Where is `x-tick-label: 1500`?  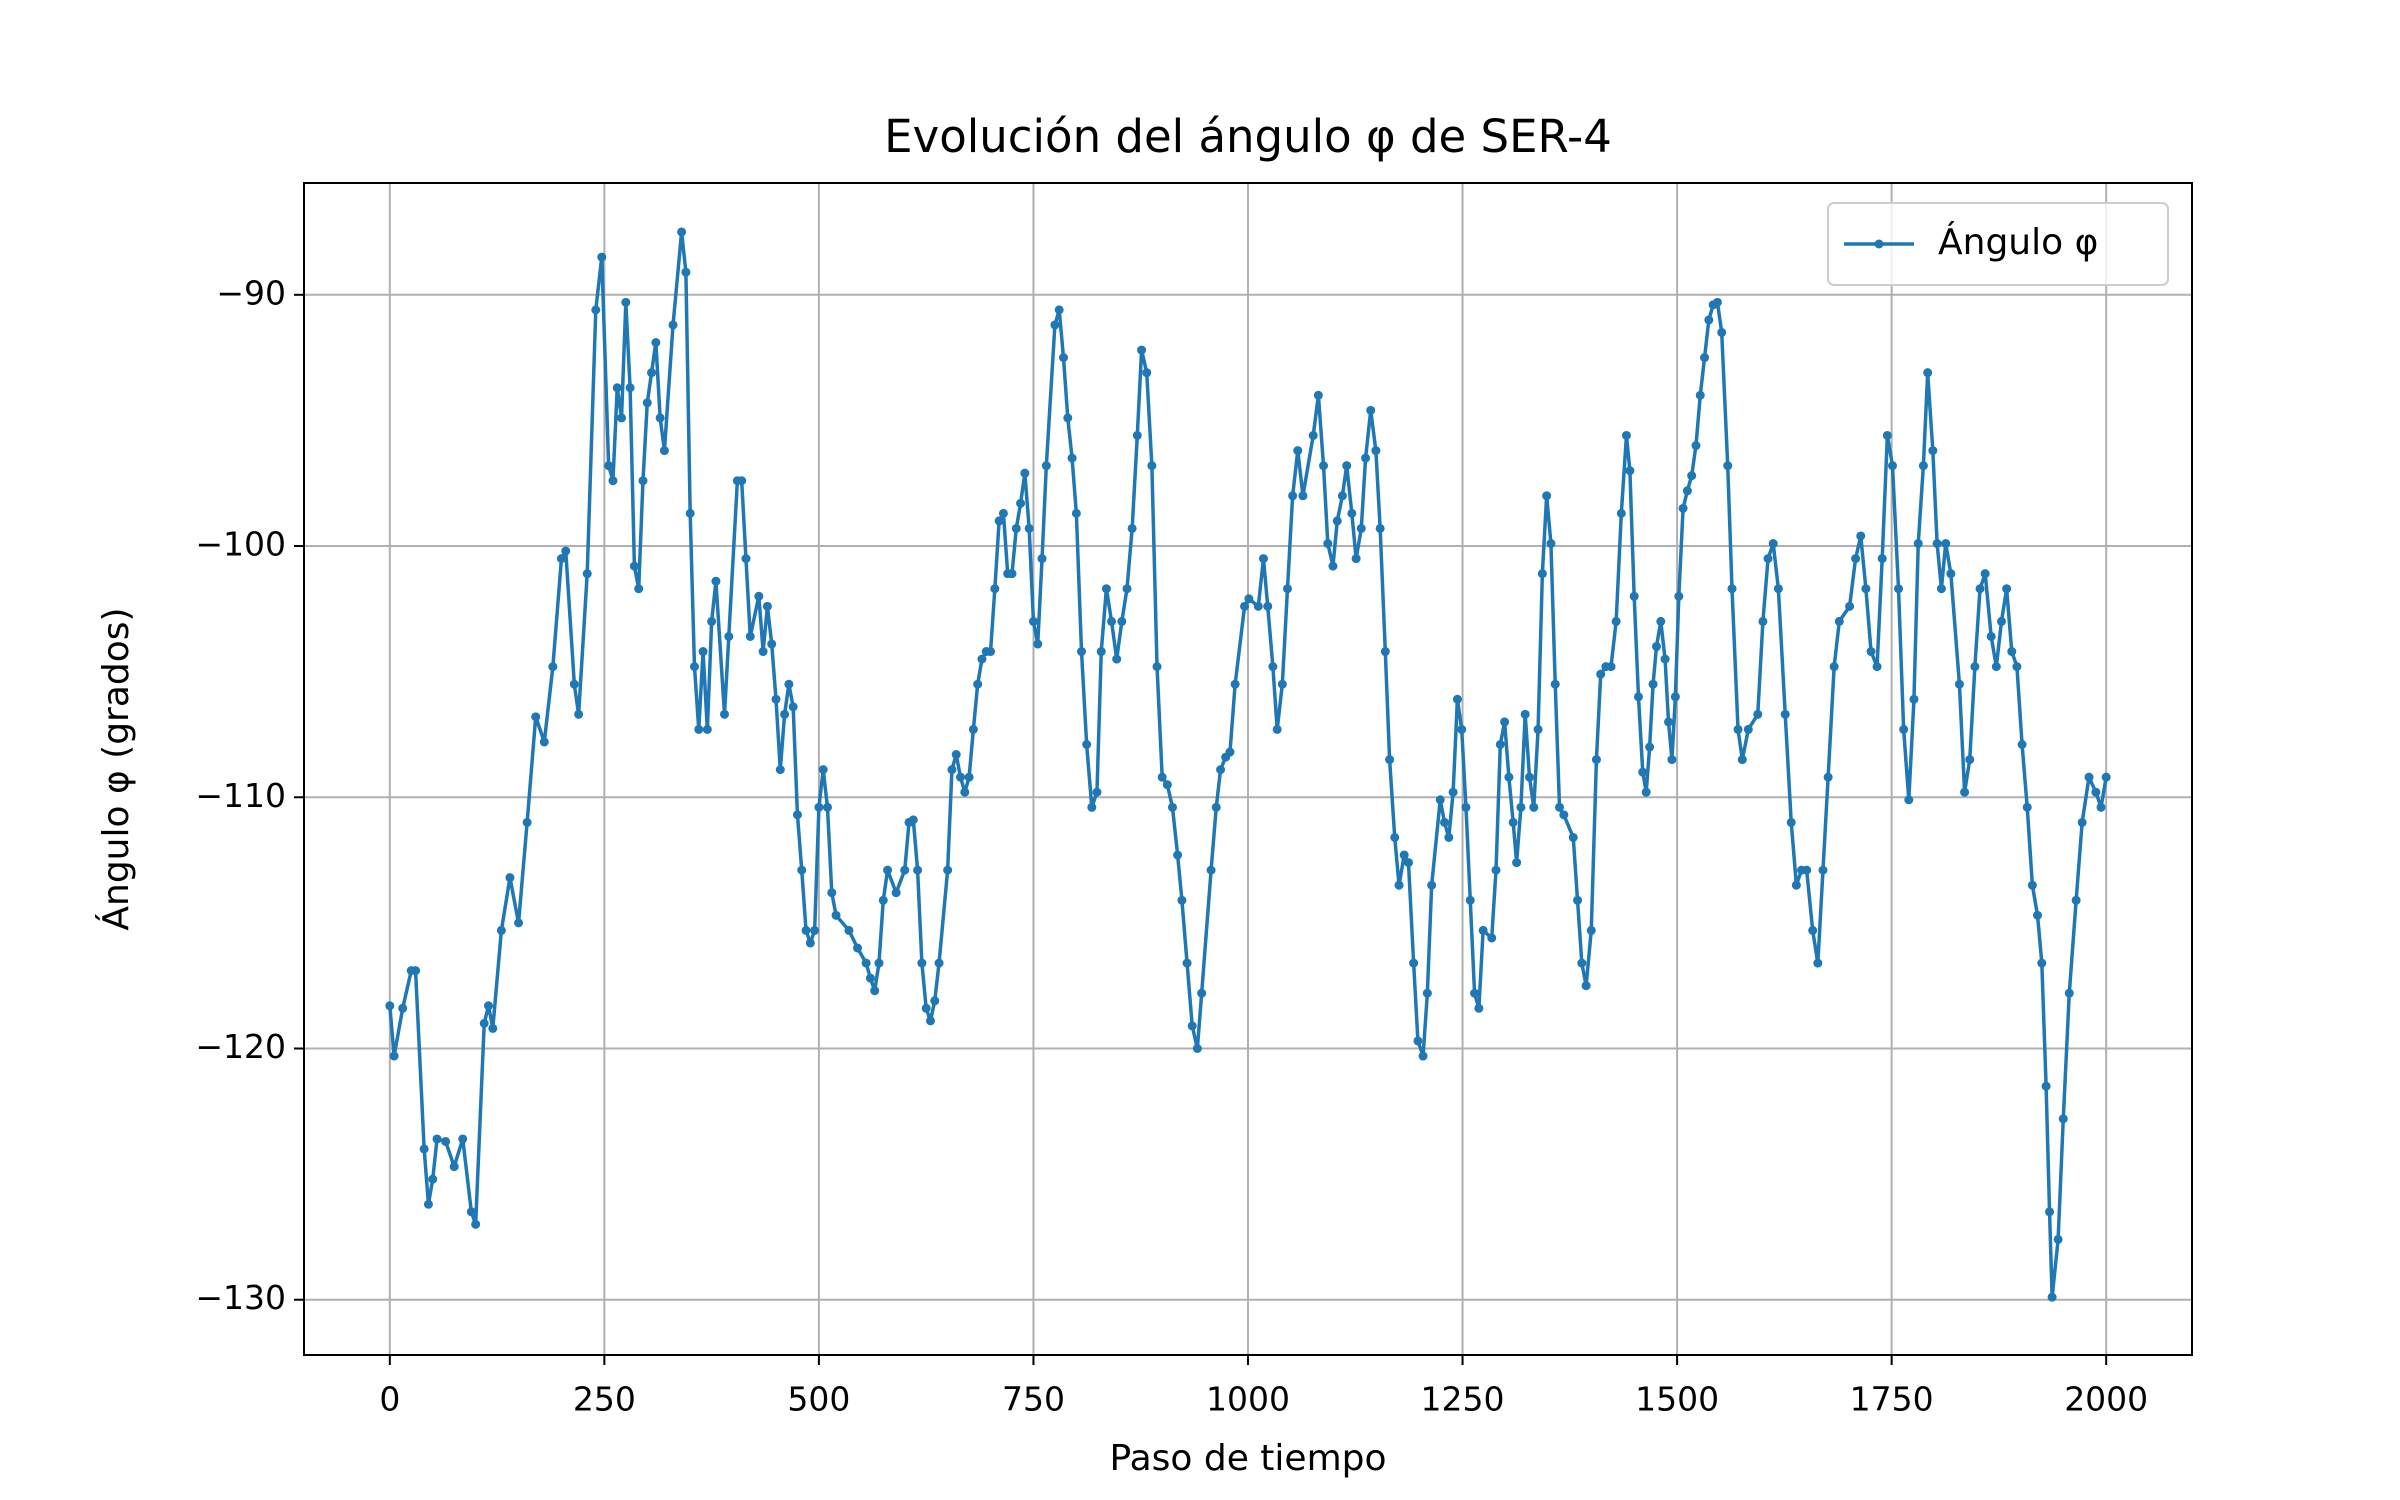 x-tick-label: 1500 is located at coordinates (1677, 1399).